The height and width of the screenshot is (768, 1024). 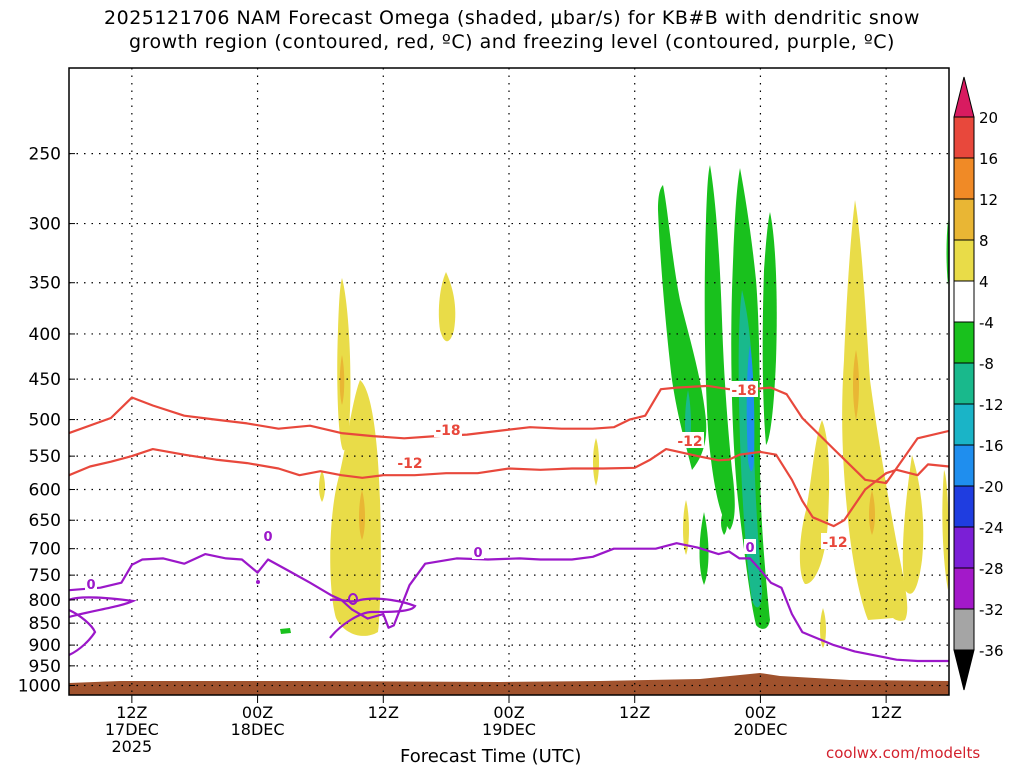 I want to click on y-tick-label: 650, so click(x=45, y=521).